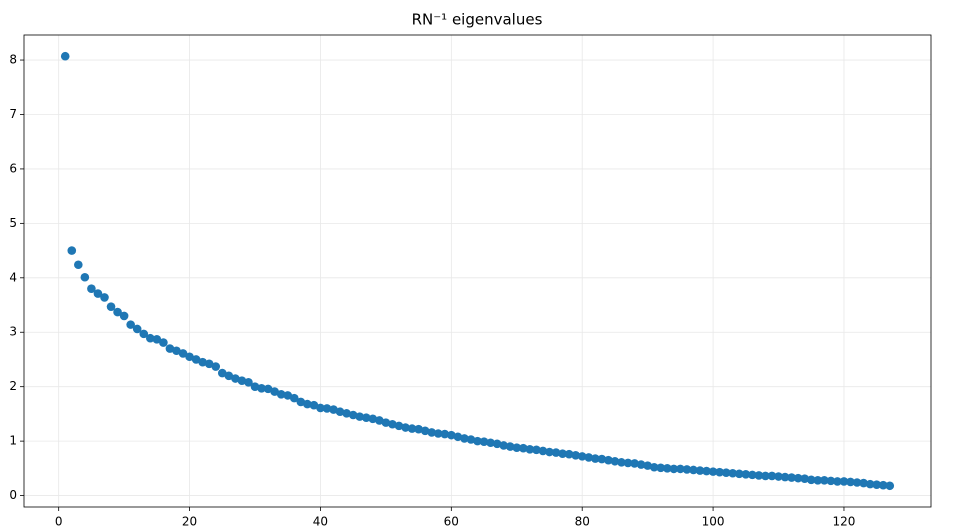 The height and width of the screenshot is (532, 968). What do you see at coordinates (13, 114) in the screenshot?
I see `y-tick-label: 7` at bounding box center [13, 114].